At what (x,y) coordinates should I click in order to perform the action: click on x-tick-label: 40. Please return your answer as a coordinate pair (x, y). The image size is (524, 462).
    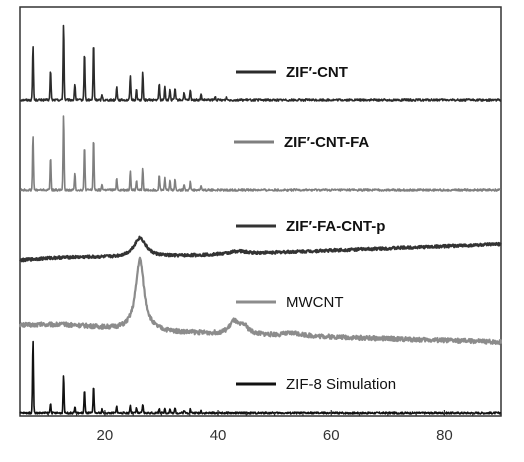
    Looking at the image, I should click on (218, 435).